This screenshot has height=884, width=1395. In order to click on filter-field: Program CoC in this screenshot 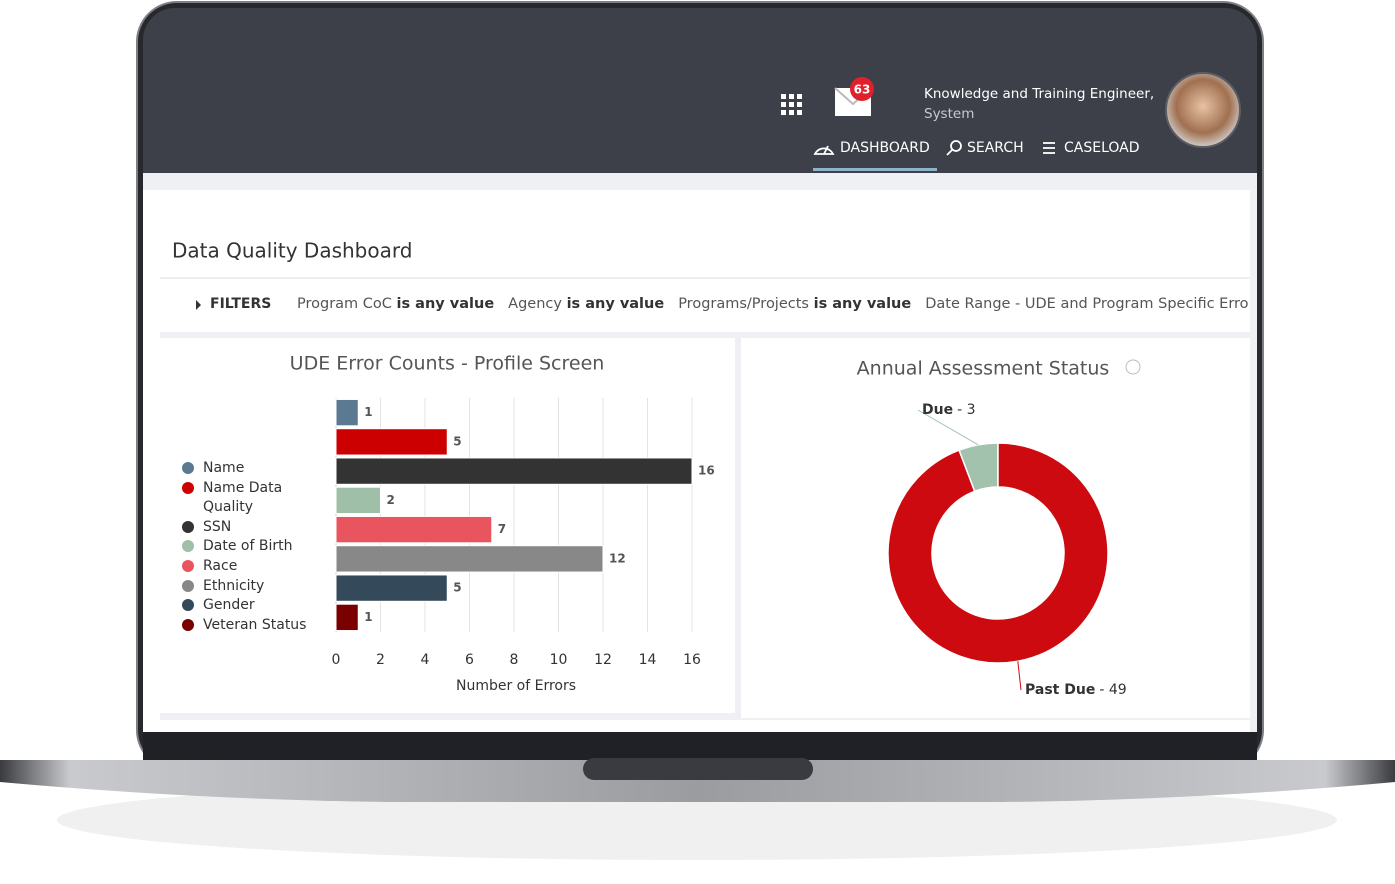, I will do `click(344, 304)`.